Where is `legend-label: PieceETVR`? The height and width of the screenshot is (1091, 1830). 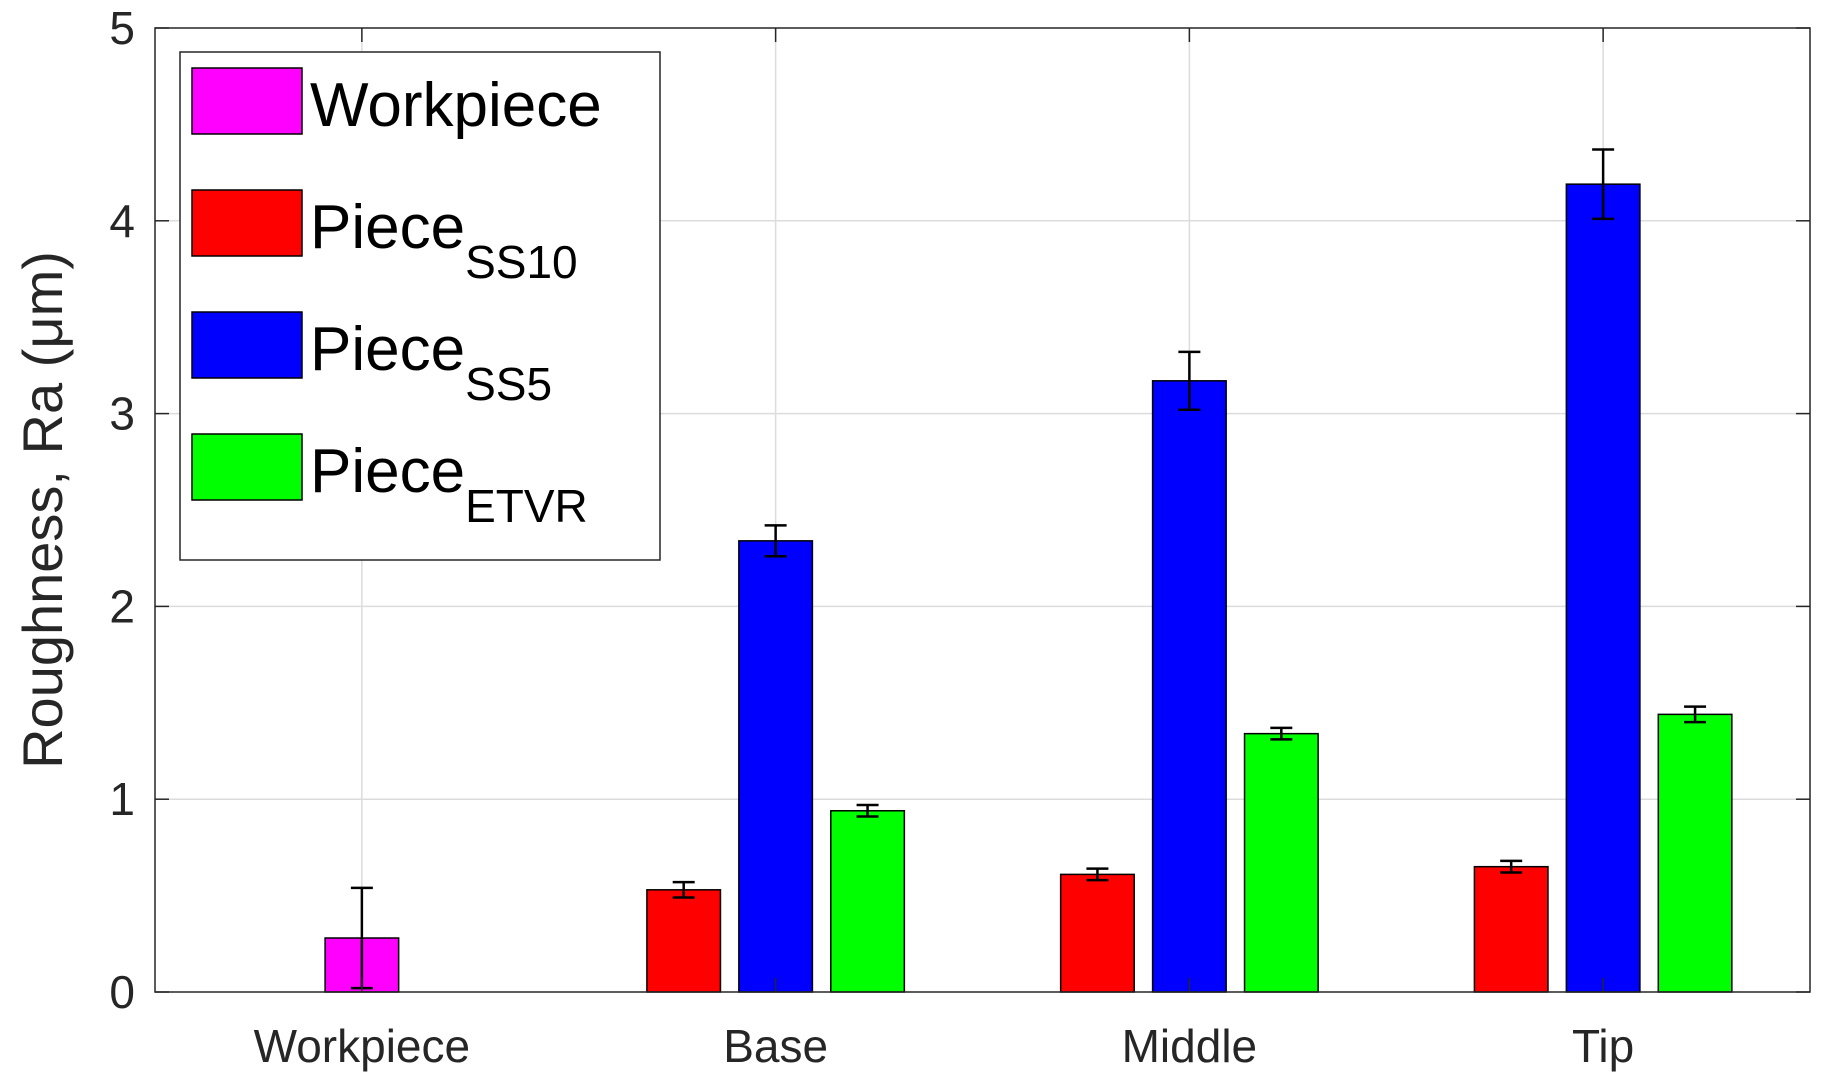 legend-label: PieceETVR is located at coordinates (449, 484).